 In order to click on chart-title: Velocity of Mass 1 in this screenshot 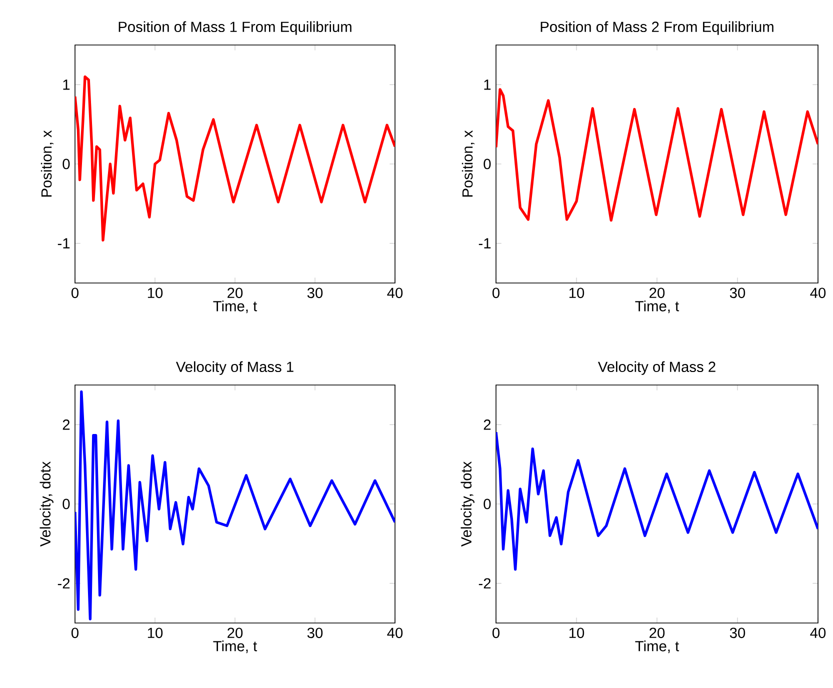, I will do `click(235, 368)`.